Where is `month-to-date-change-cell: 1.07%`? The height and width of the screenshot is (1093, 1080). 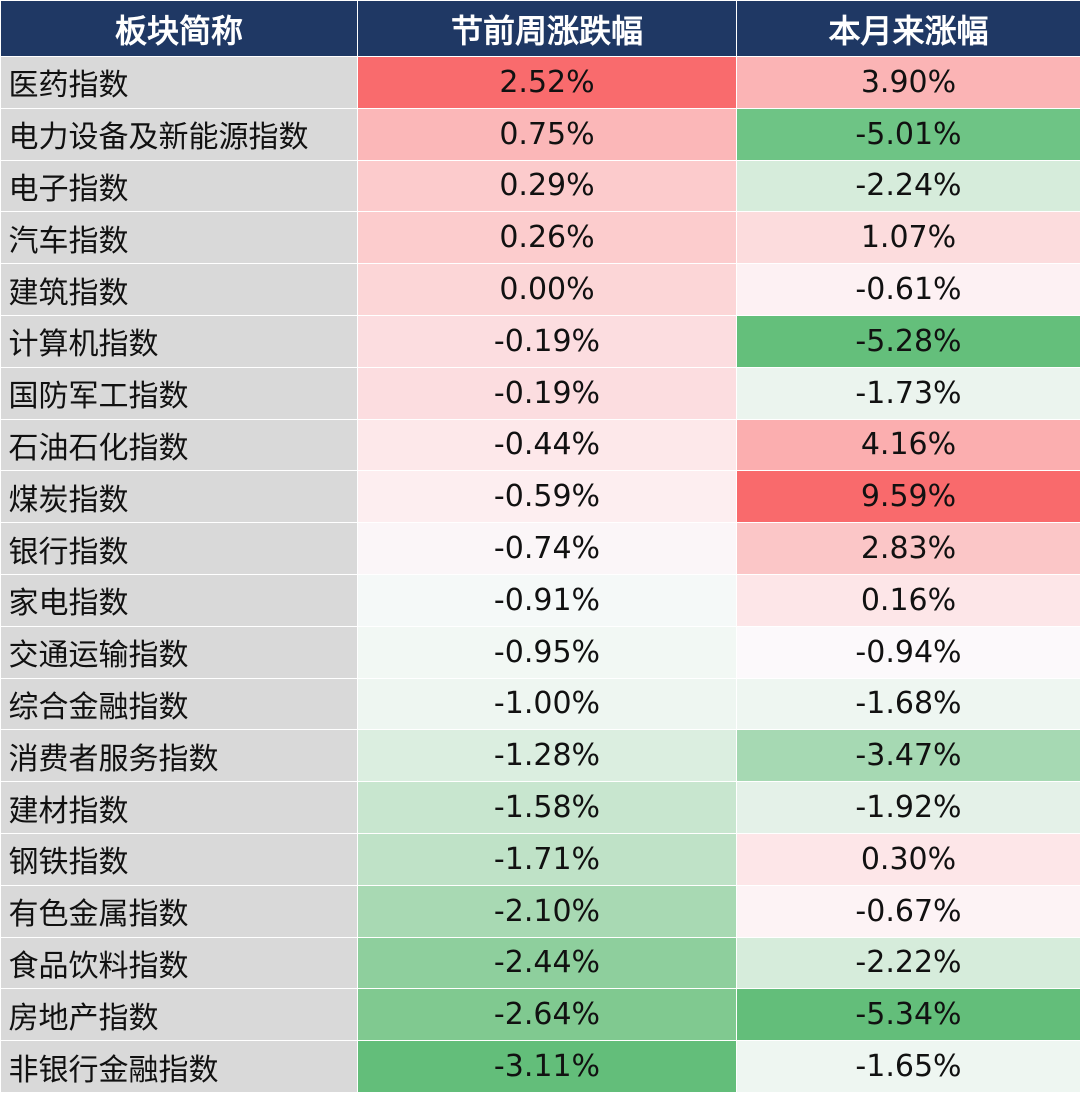 month-to-date-change-cell: 1.07% is located at coordinates (908, 238).